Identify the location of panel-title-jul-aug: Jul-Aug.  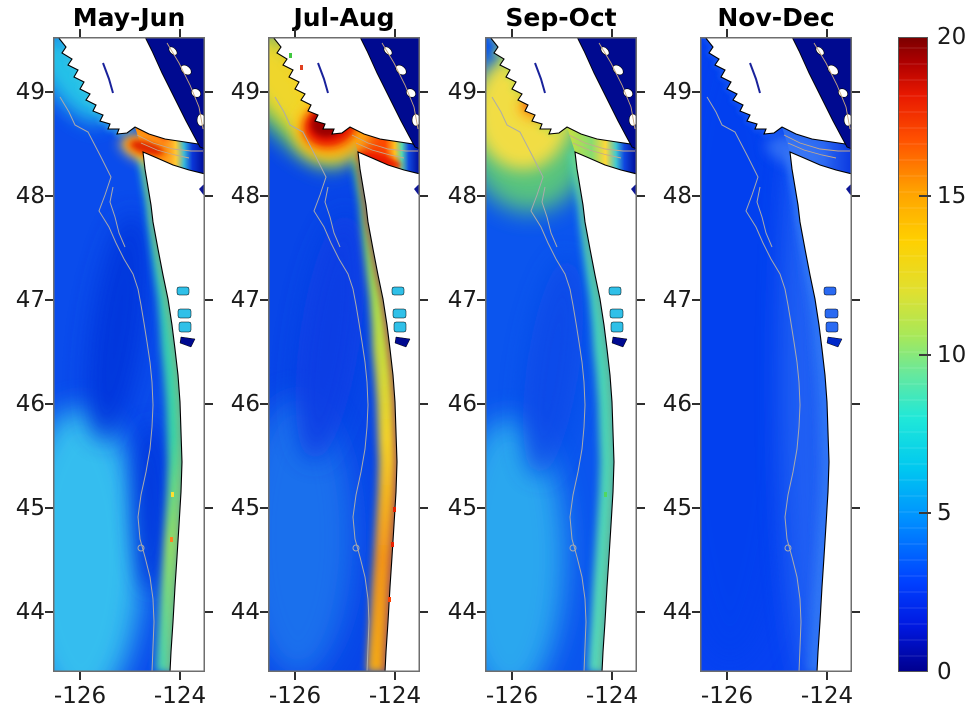
(344, 17).